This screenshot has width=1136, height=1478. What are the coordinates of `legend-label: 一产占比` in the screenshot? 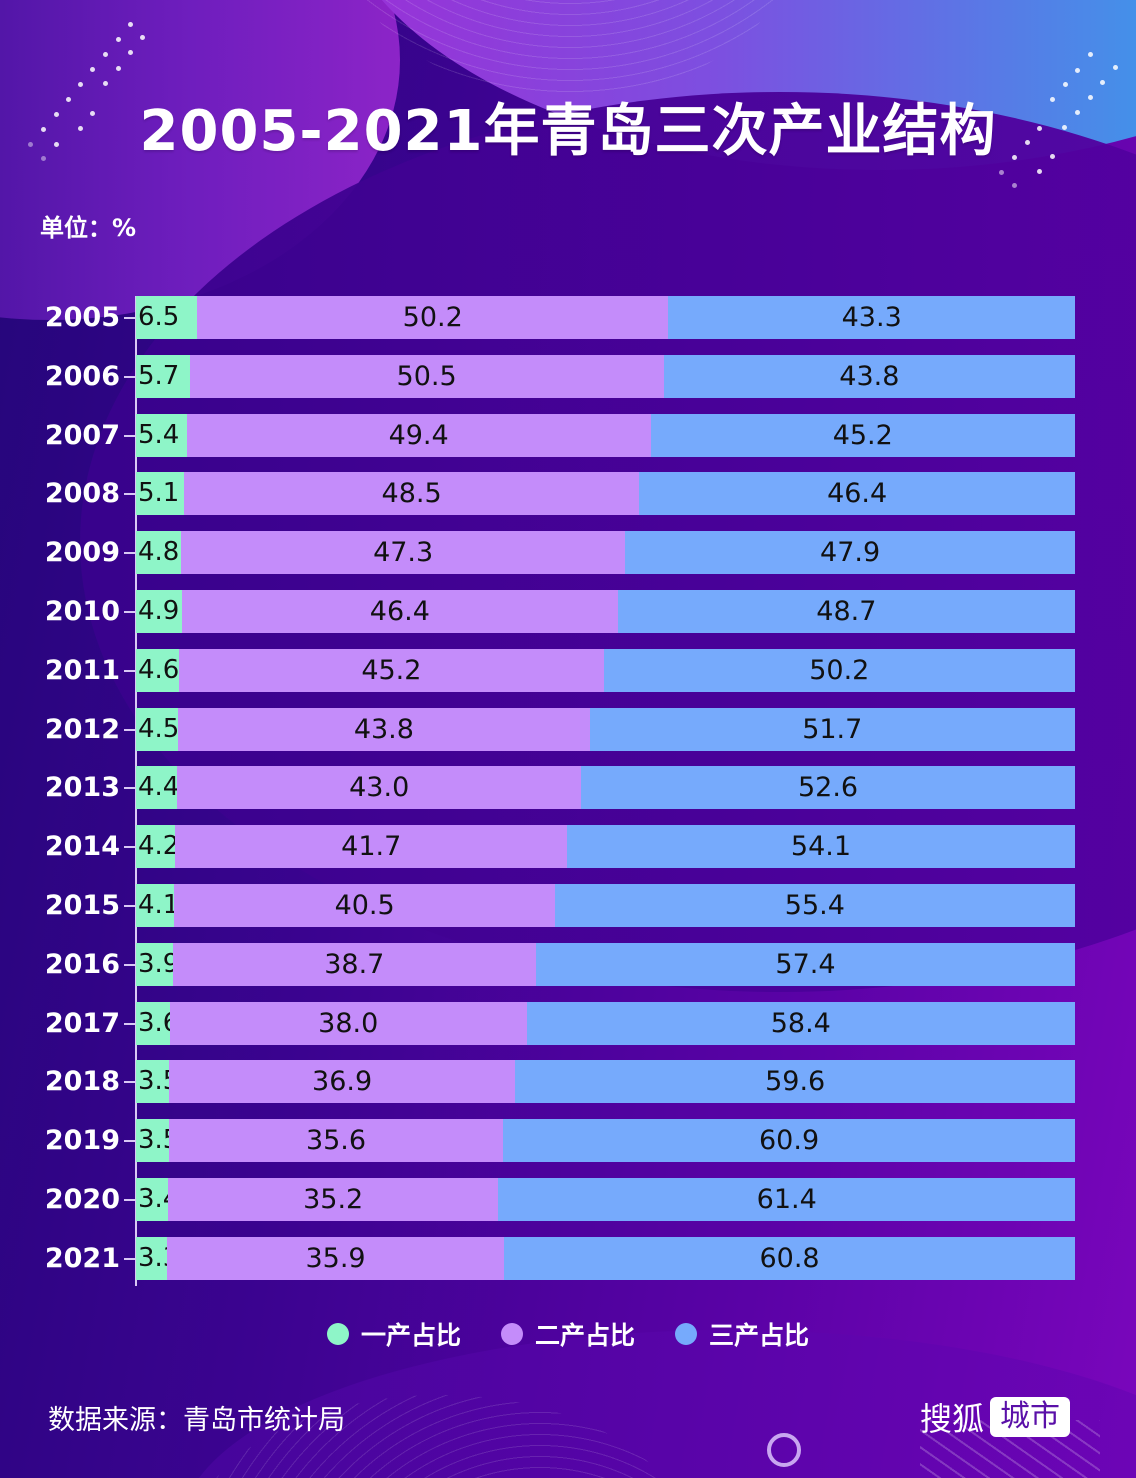 It's located at (410, 1335).